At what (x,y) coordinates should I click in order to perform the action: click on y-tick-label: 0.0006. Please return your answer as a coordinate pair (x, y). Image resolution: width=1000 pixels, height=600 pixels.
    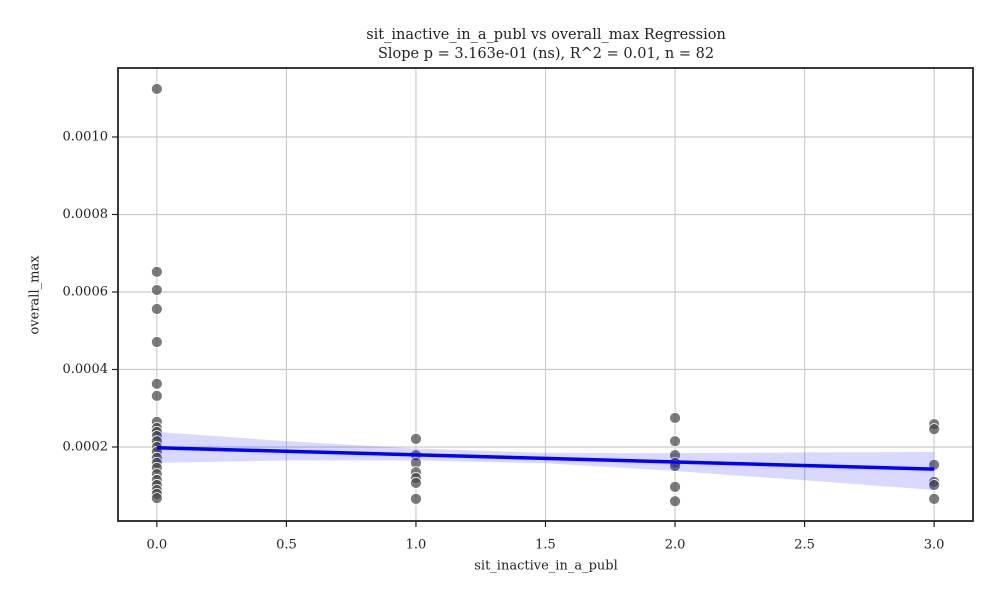
    Looking at the image, I should click on (86, 291).